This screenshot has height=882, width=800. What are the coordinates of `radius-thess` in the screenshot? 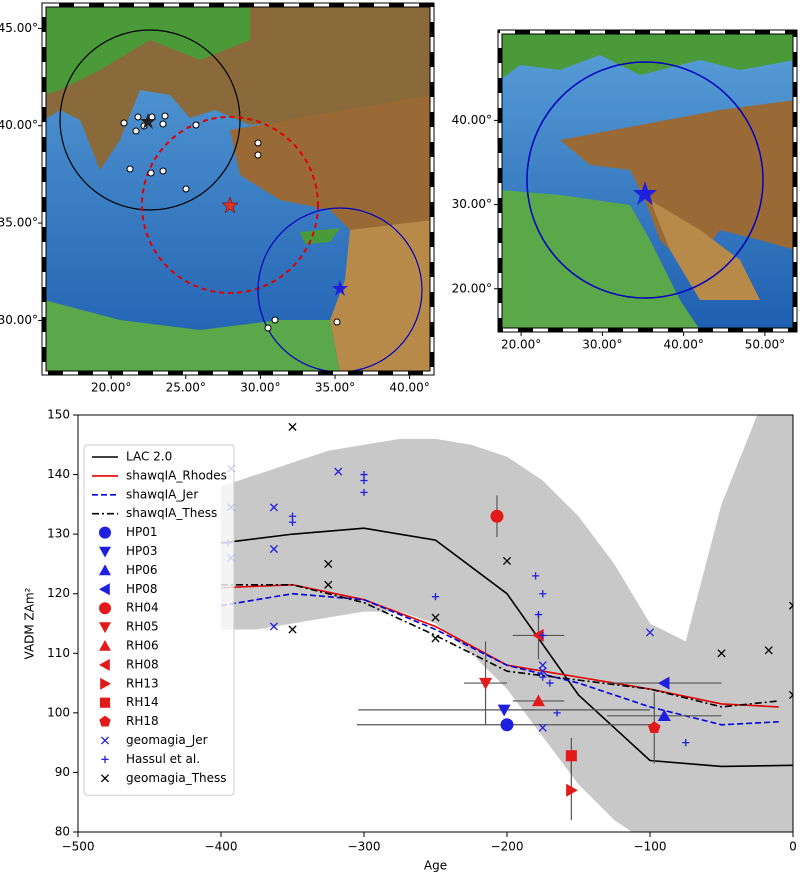 It's located at (150, 120).